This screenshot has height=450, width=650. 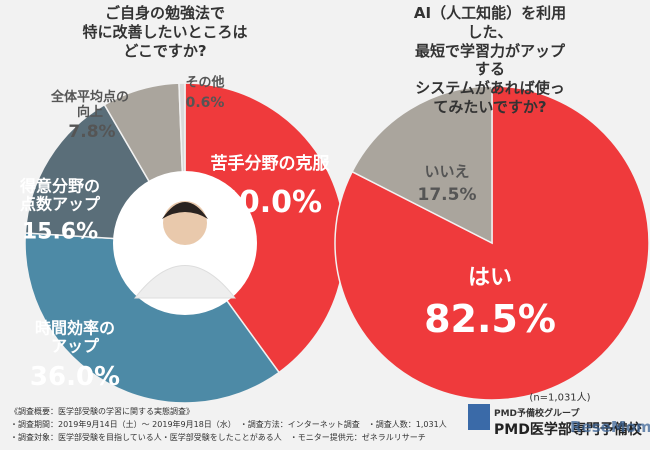 What do you see at coordinates (185, 210) in the screenshot?
I see `photo-hair` at bounding box center [185, 210].